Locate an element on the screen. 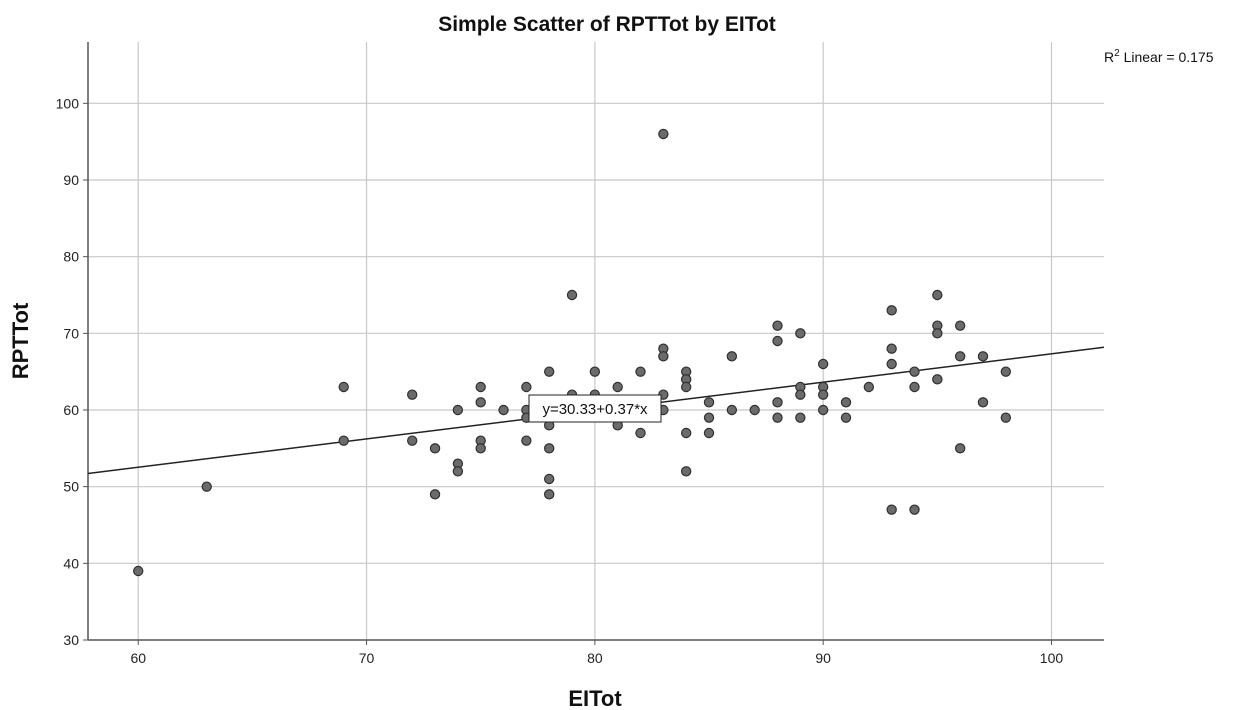  r2-superscript: 2 is located at coordinates (1117, 53).